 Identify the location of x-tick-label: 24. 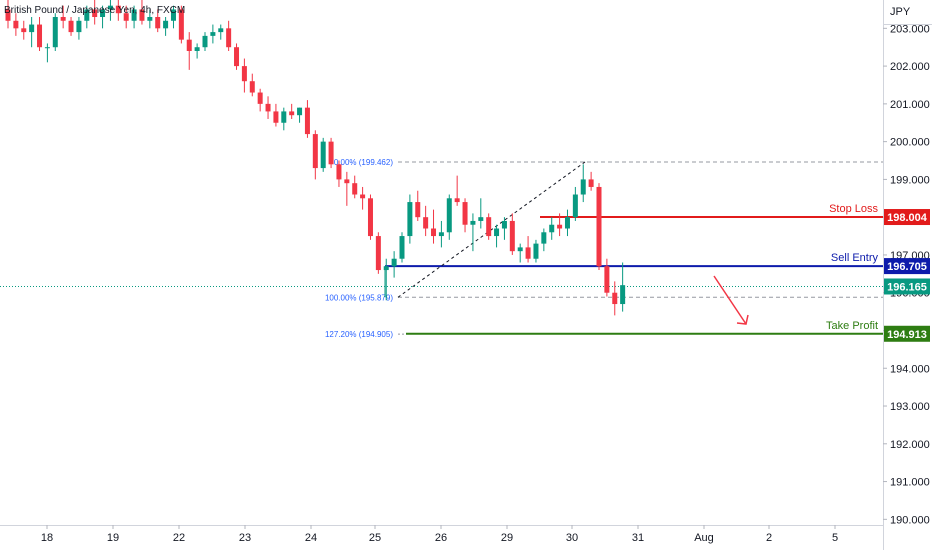
(311, 538).